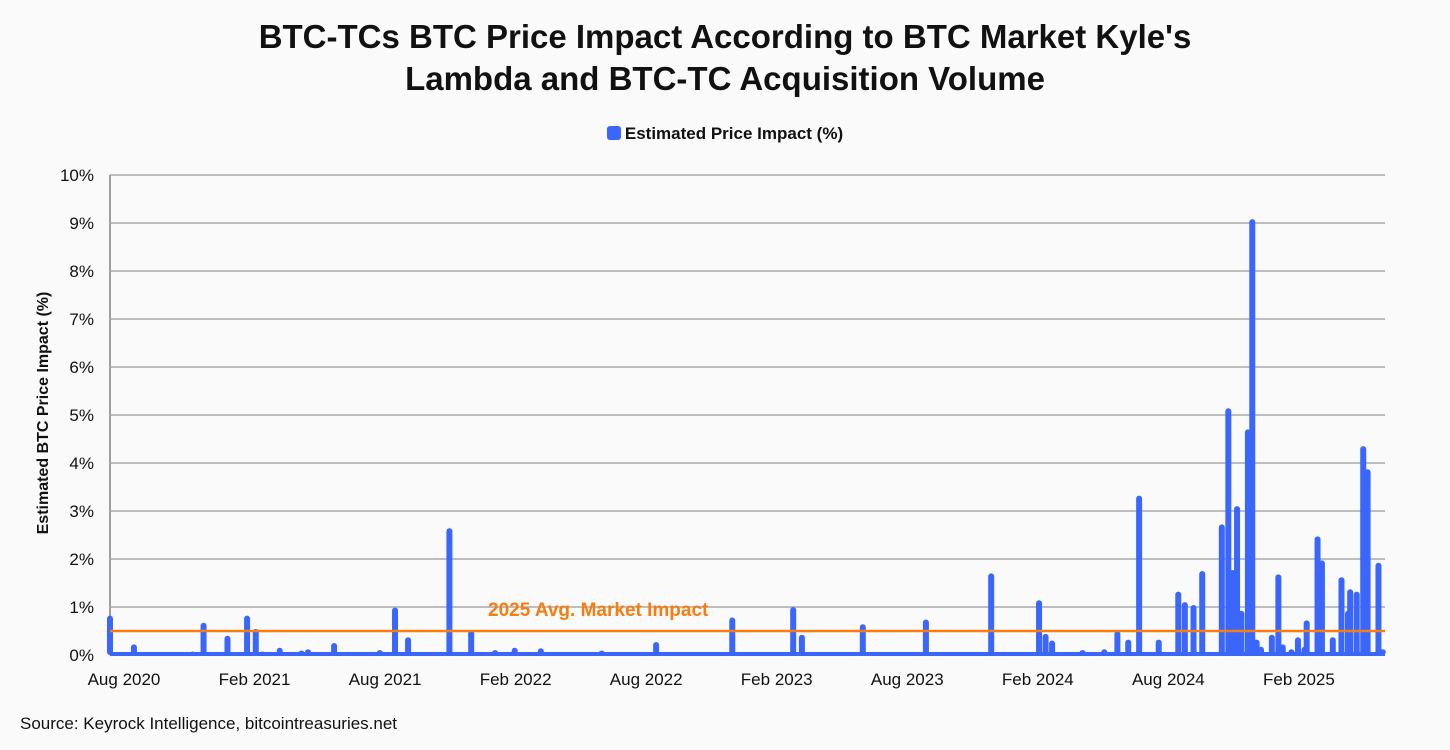  I want to click on y-tick-label: 3%, so click(81, 511).